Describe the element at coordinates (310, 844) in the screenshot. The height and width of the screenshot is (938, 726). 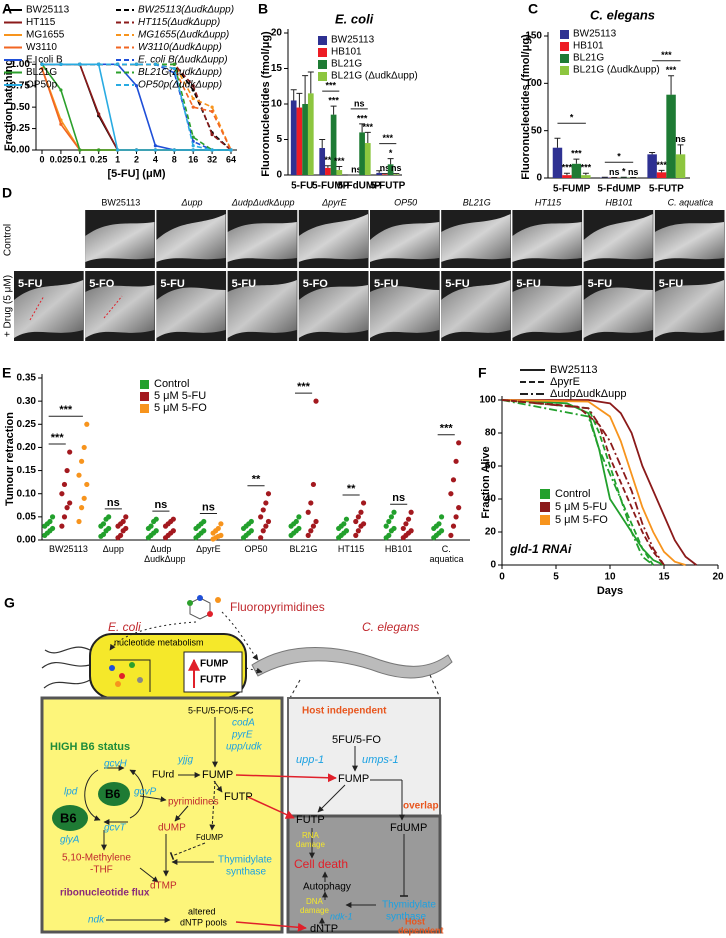
I see `diagram-label: damage` at that location.